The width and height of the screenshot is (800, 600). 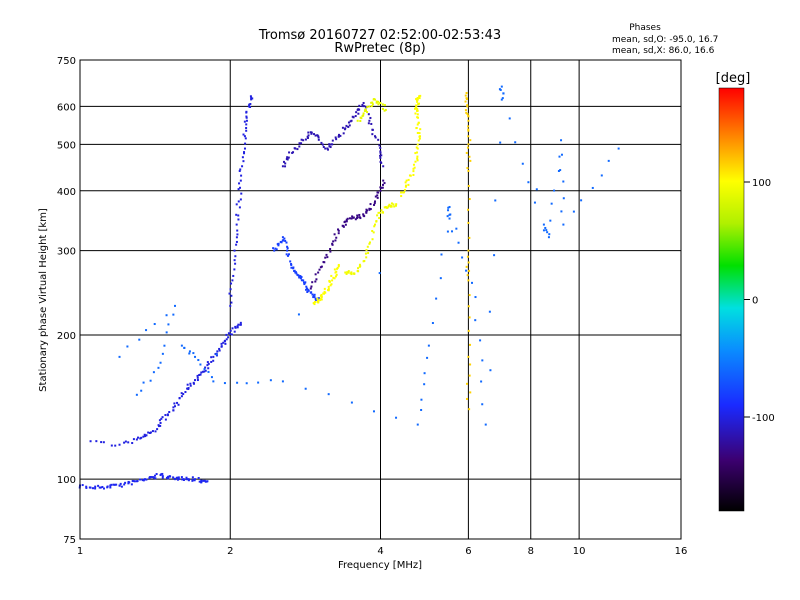 I want to click on y-axis-label: Stationary phase Virtual Height [km], so click(x=43, y=300).